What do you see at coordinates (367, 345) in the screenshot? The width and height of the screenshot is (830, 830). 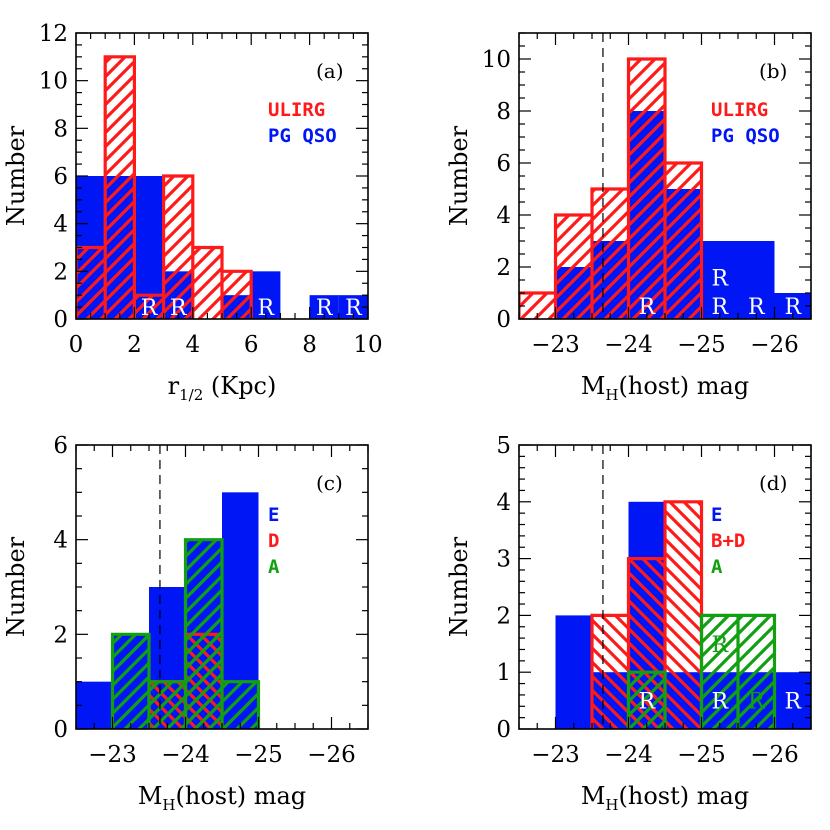 I see `x-tick-label: 10` at bounding box center [367, 345].